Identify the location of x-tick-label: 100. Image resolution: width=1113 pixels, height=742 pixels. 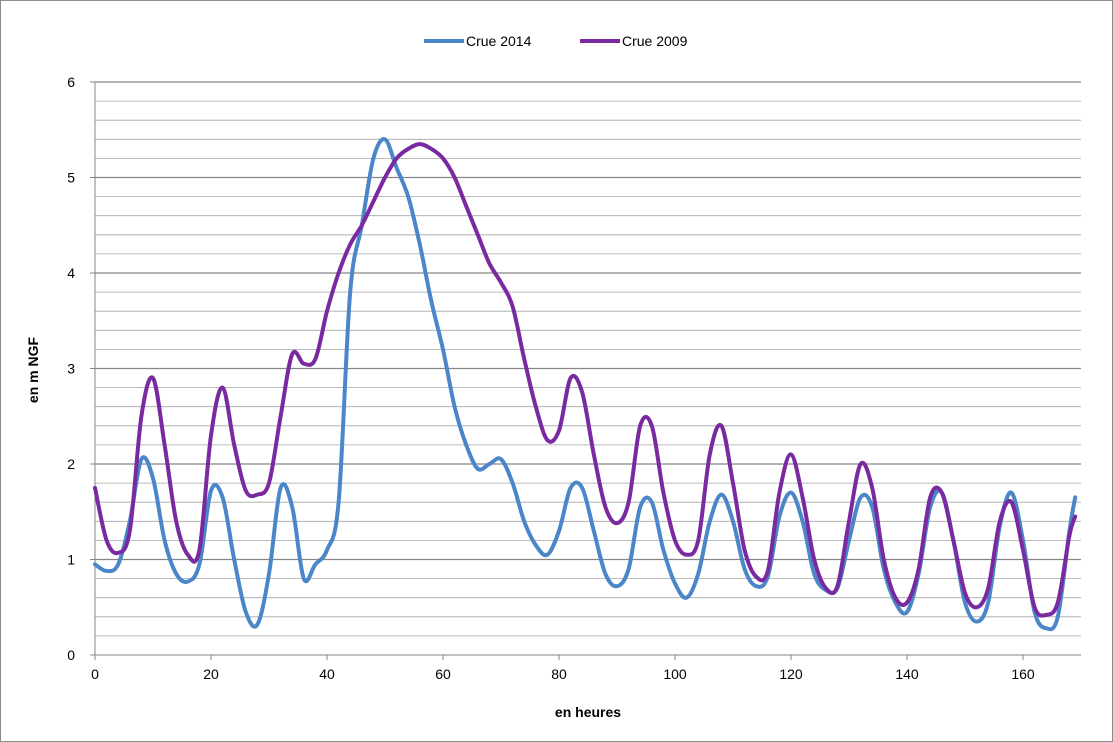
(675, 674).